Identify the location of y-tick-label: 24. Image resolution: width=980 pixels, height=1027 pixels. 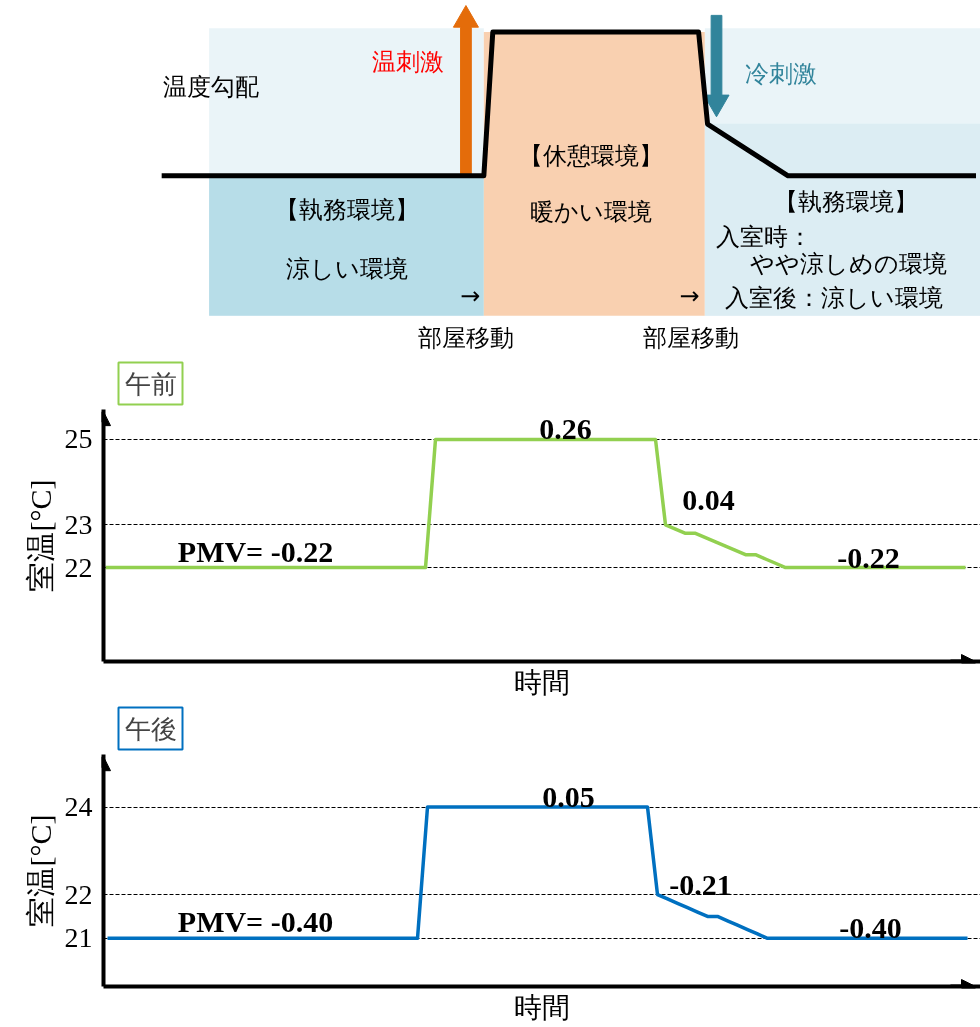
(78, 807).